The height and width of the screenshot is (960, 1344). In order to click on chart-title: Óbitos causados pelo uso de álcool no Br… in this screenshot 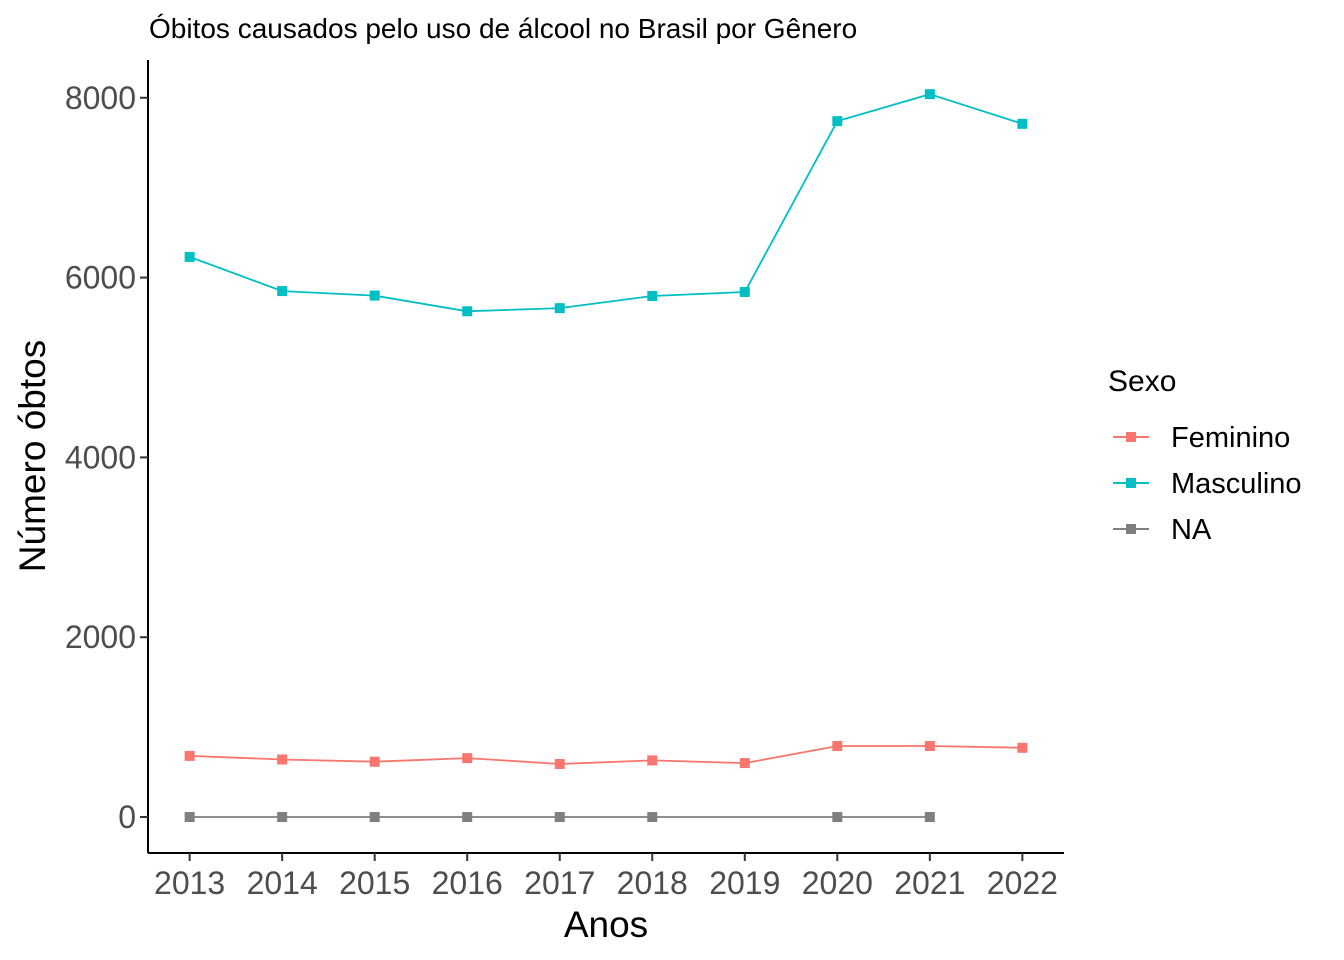, I will do `click(503, 28)`.